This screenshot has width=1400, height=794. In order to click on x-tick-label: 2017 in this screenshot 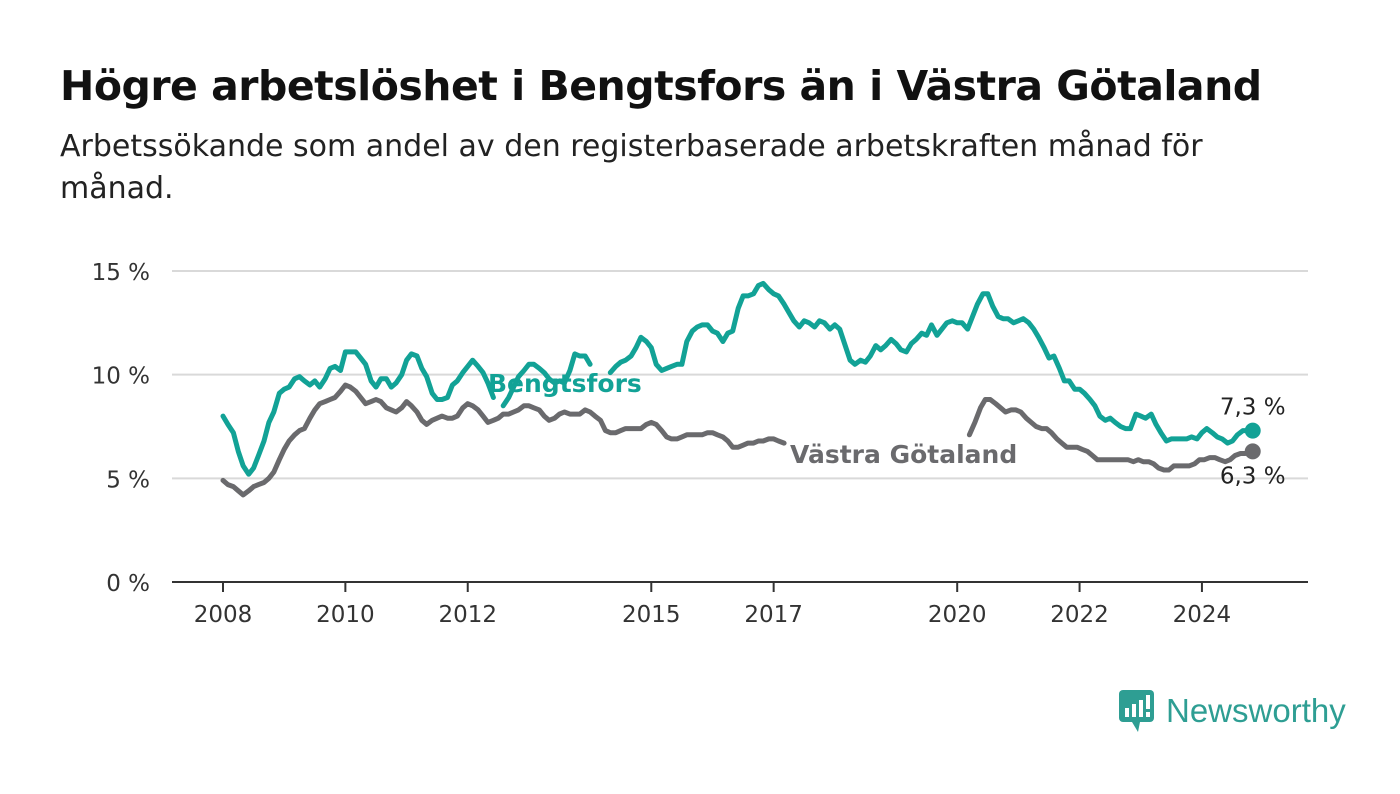, I will do `click(773, 615)`.